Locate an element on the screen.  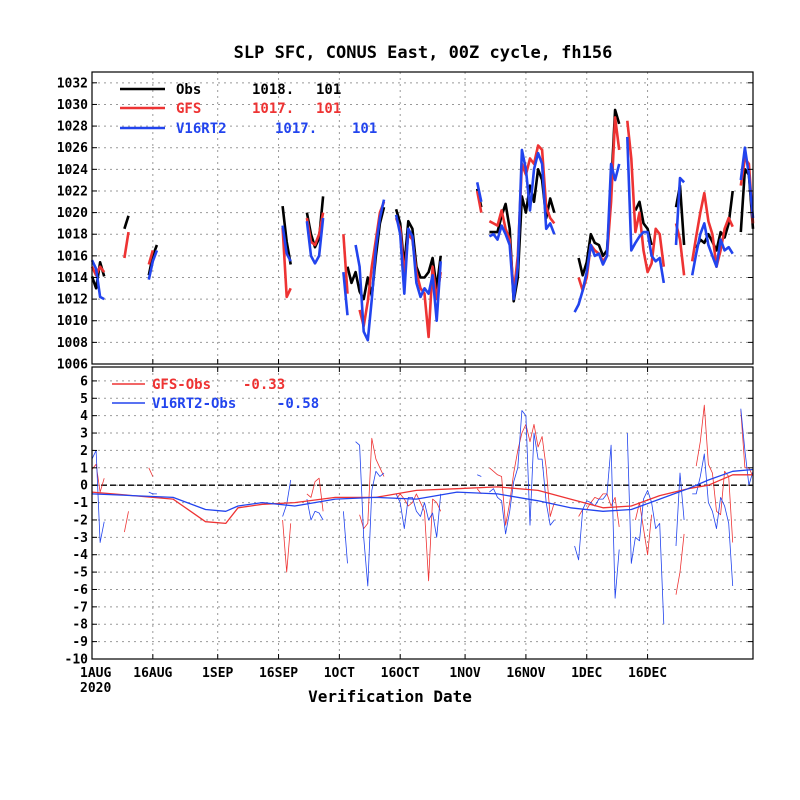
legend-mean-obs: 1018. is located at coordinates (273, 90).